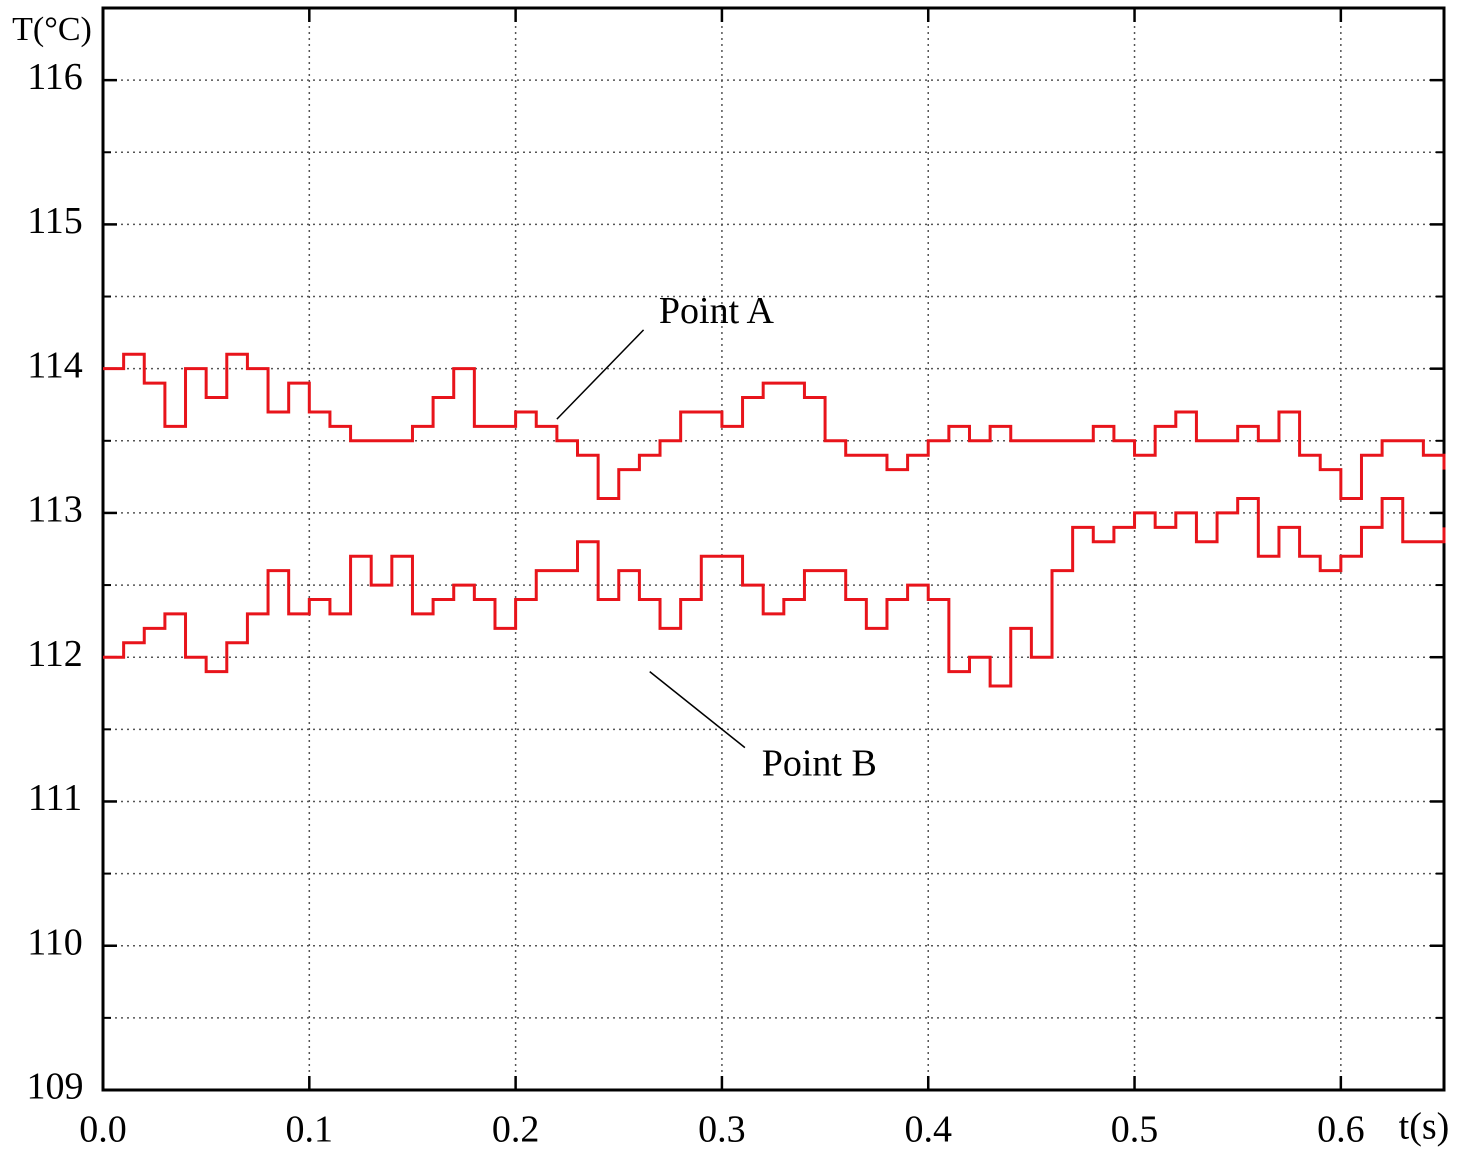  I want to click on y-tick-label: 109, so click(55, 1087).